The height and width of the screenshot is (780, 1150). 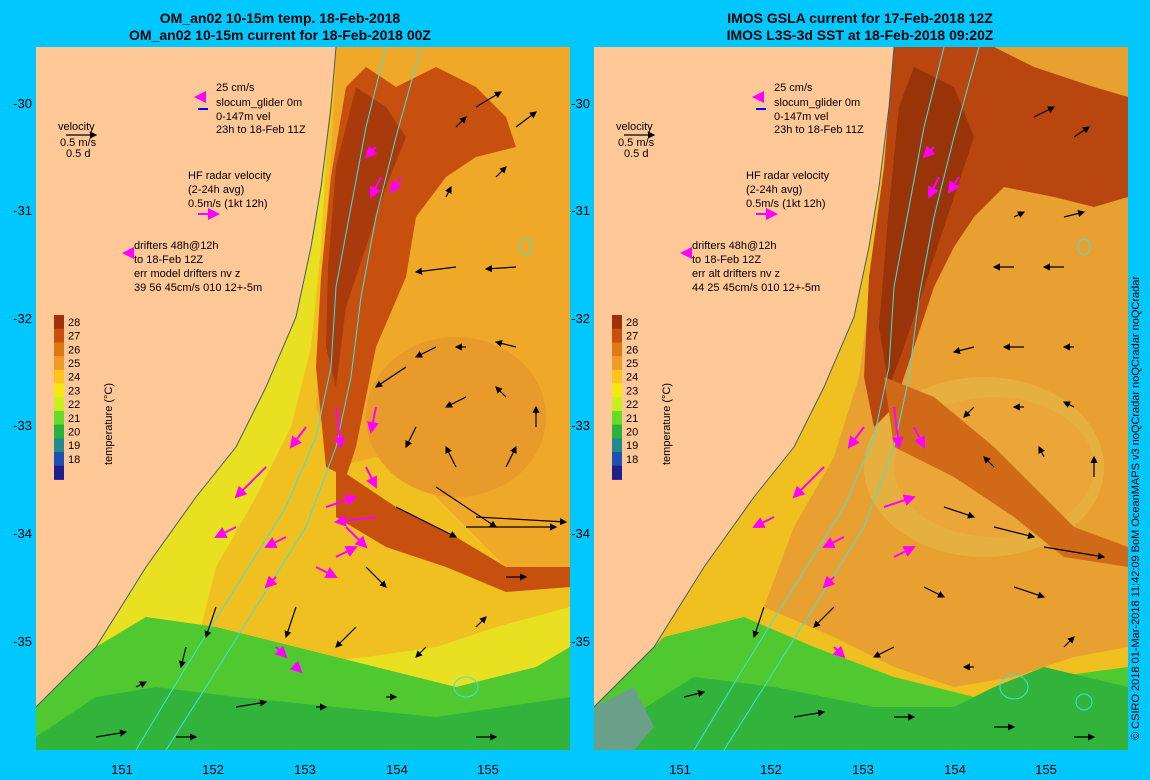 I want to click on drifters-line4: 39 56 45cm/s 010 12+-5m, so click(x=198, y=288).